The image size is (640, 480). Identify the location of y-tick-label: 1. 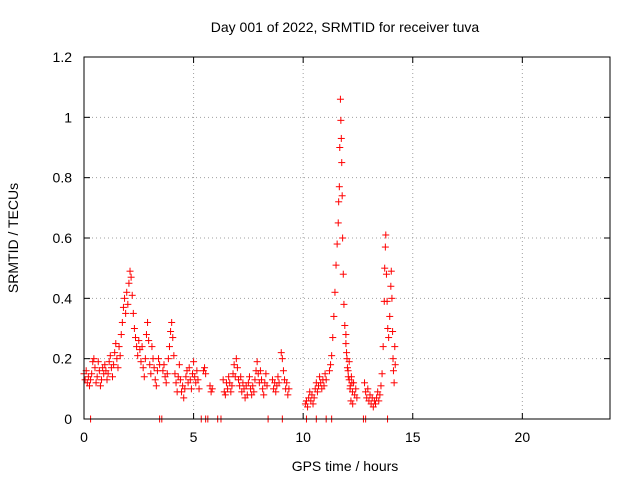
(68, 117).